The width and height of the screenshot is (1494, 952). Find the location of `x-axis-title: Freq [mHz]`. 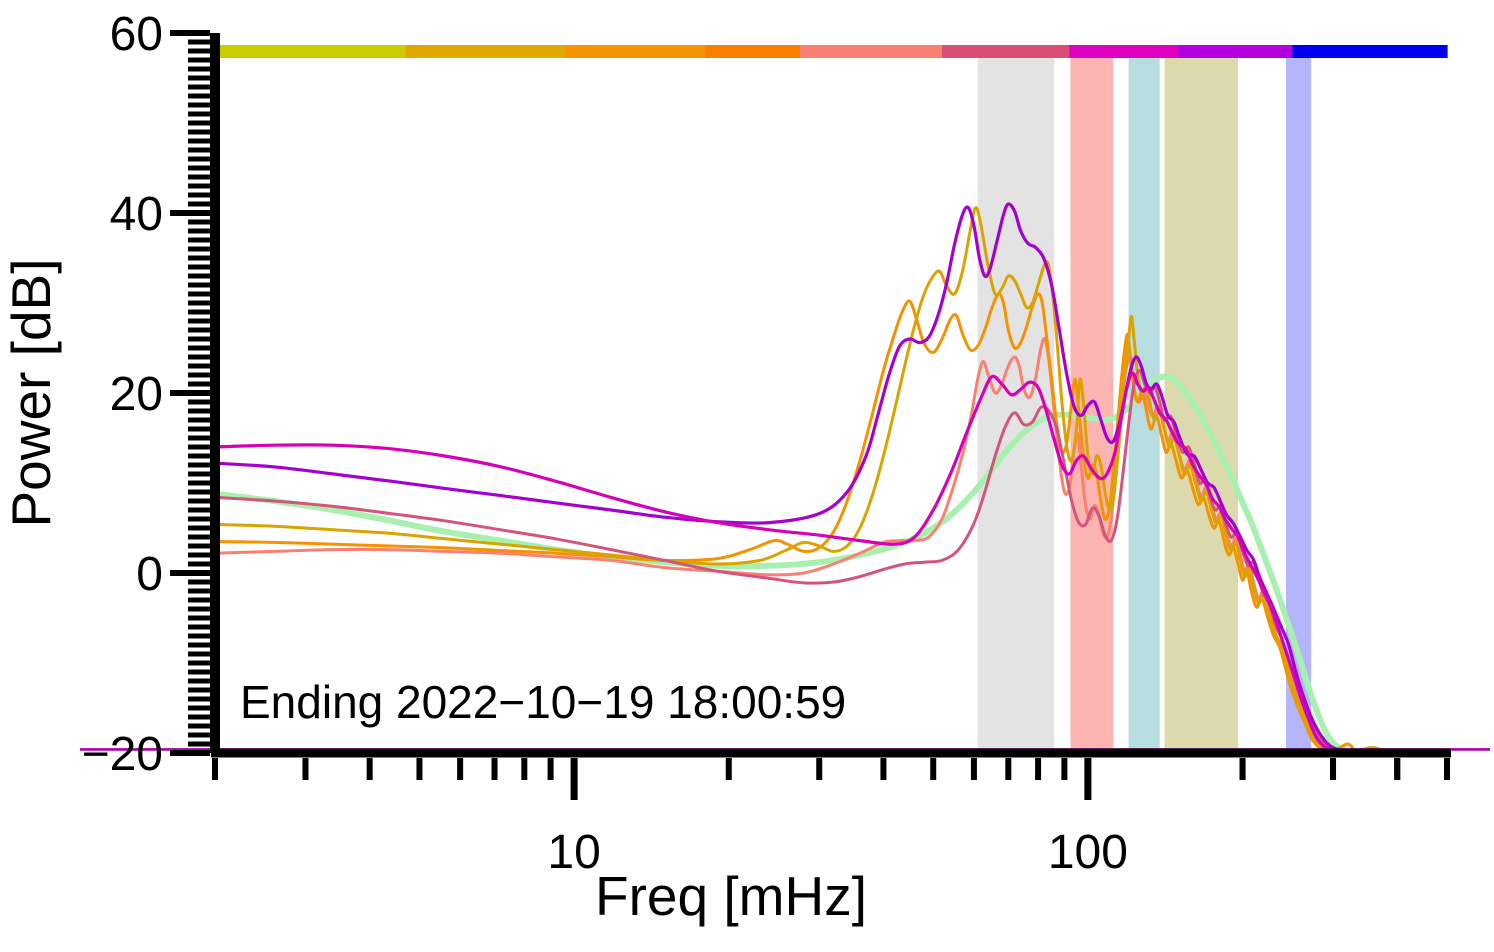

x-axis-title: Freq [mHz] is located at coordinates (731, 896).